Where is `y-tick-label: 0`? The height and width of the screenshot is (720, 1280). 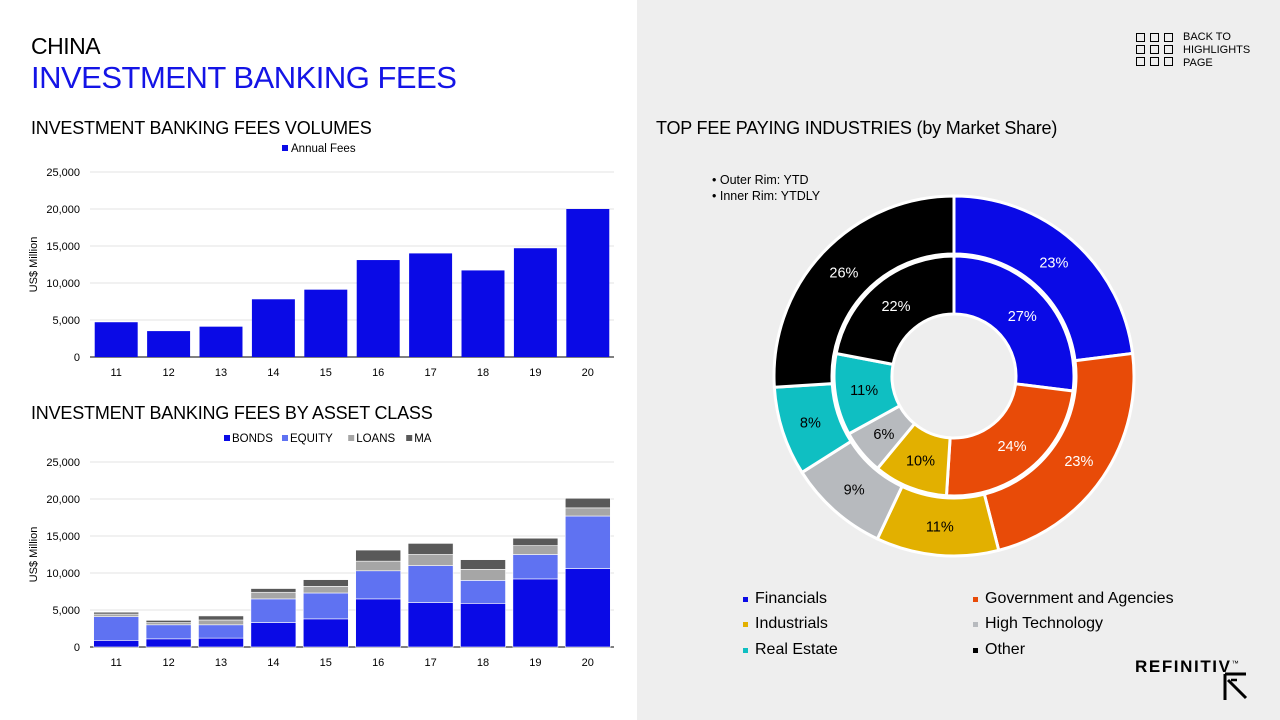 y-tick-label: 0 is located at coordinates (77, 358).